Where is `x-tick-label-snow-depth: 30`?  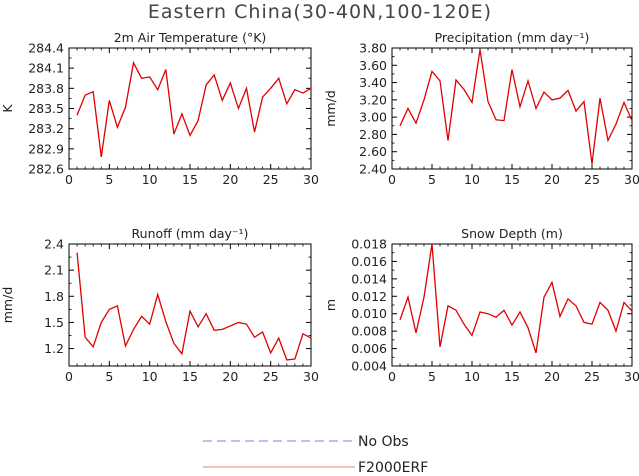
x-tick-label-snow-depth: 30 is located at coordinates (631, 376).